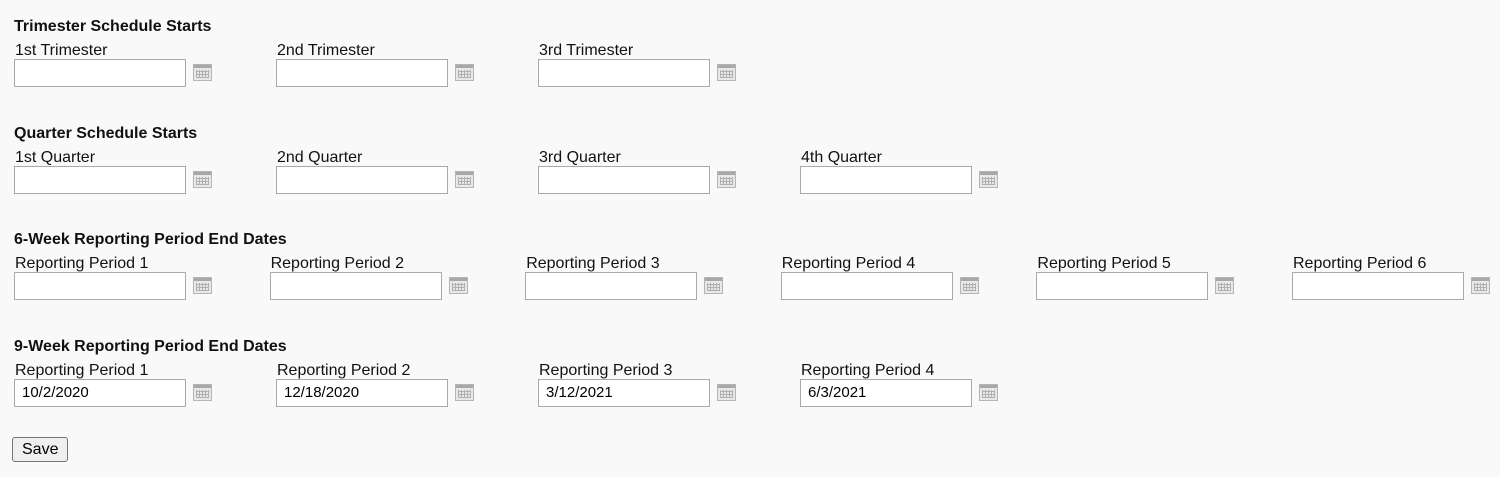  I want to click on field-label: 1st Quarter, so click(55, 157).